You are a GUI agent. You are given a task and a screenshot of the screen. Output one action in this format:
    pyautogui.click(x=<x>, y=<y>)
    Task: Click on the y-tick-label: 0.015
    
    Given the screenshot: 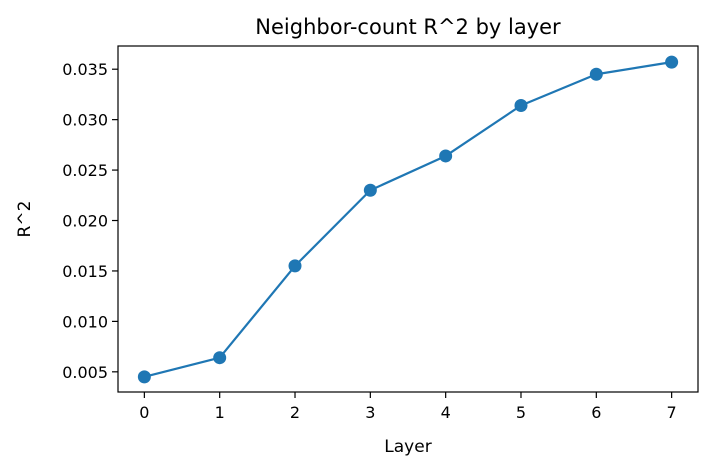 What is the action you would take?
    pyautogui.click(x=85, y=271)
    